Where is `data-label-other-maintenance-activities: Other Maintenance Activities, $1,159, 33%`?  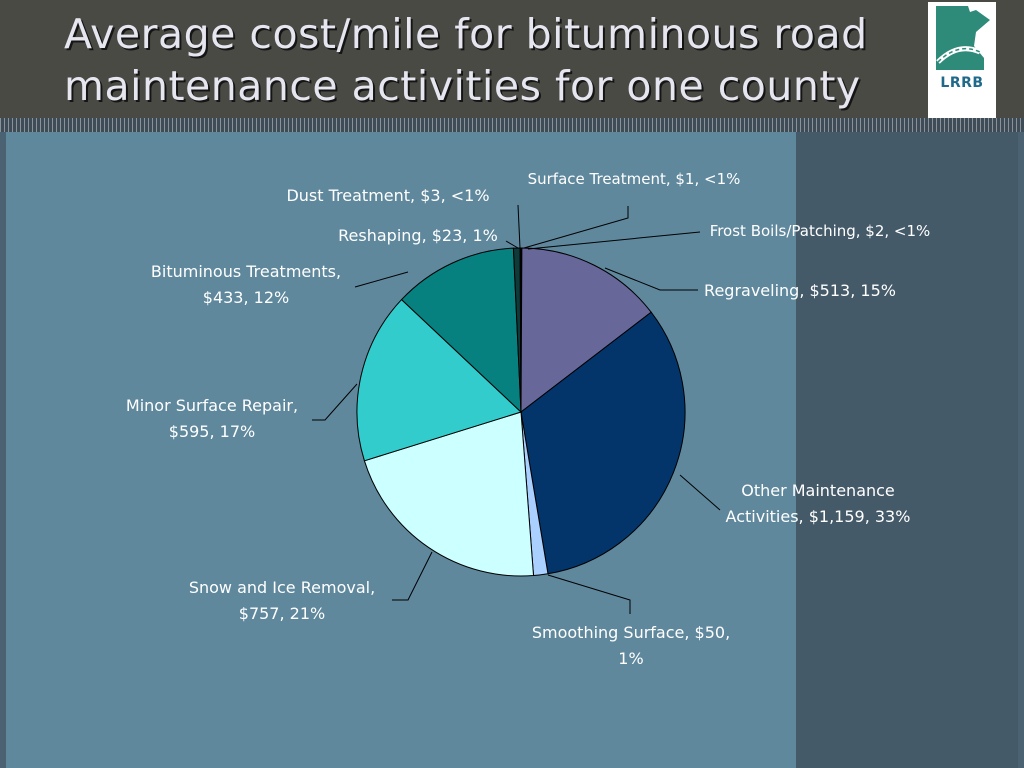
data-label-other-maintenance-activities: Other Maintenance Activities, $1,159, 33% is located at coordinates (818, 503).